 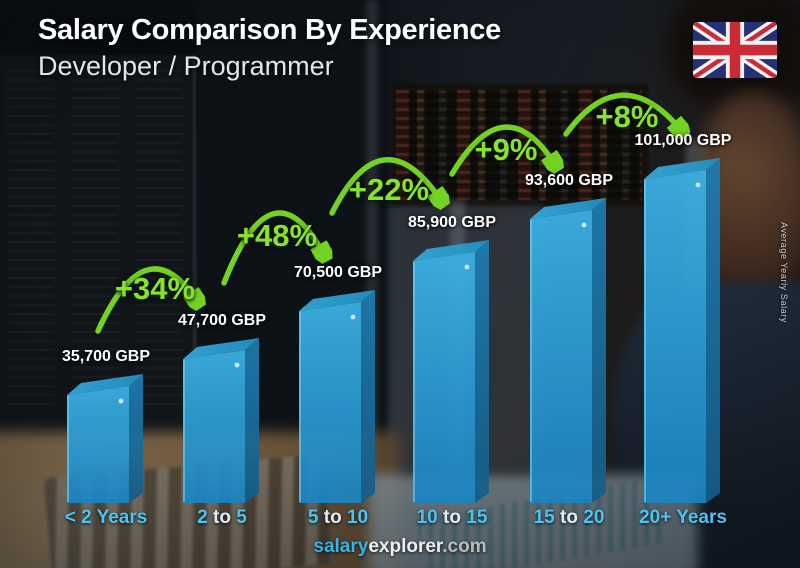 What do you see at coordinates (627, 116) in the screenshot?
I see `increase-badge-5: +8%` at bounding box center [627, 116].